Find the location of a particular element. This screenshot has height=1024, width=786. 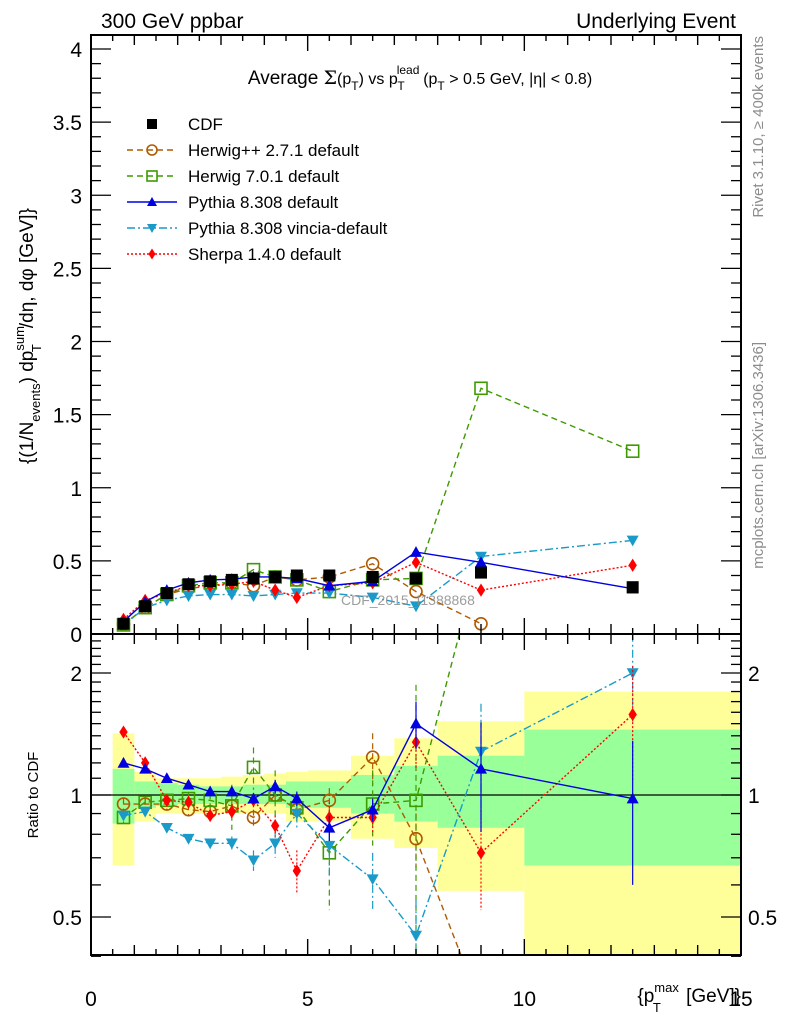

y-tick-label: 1 is located at coordinates (76, 489).